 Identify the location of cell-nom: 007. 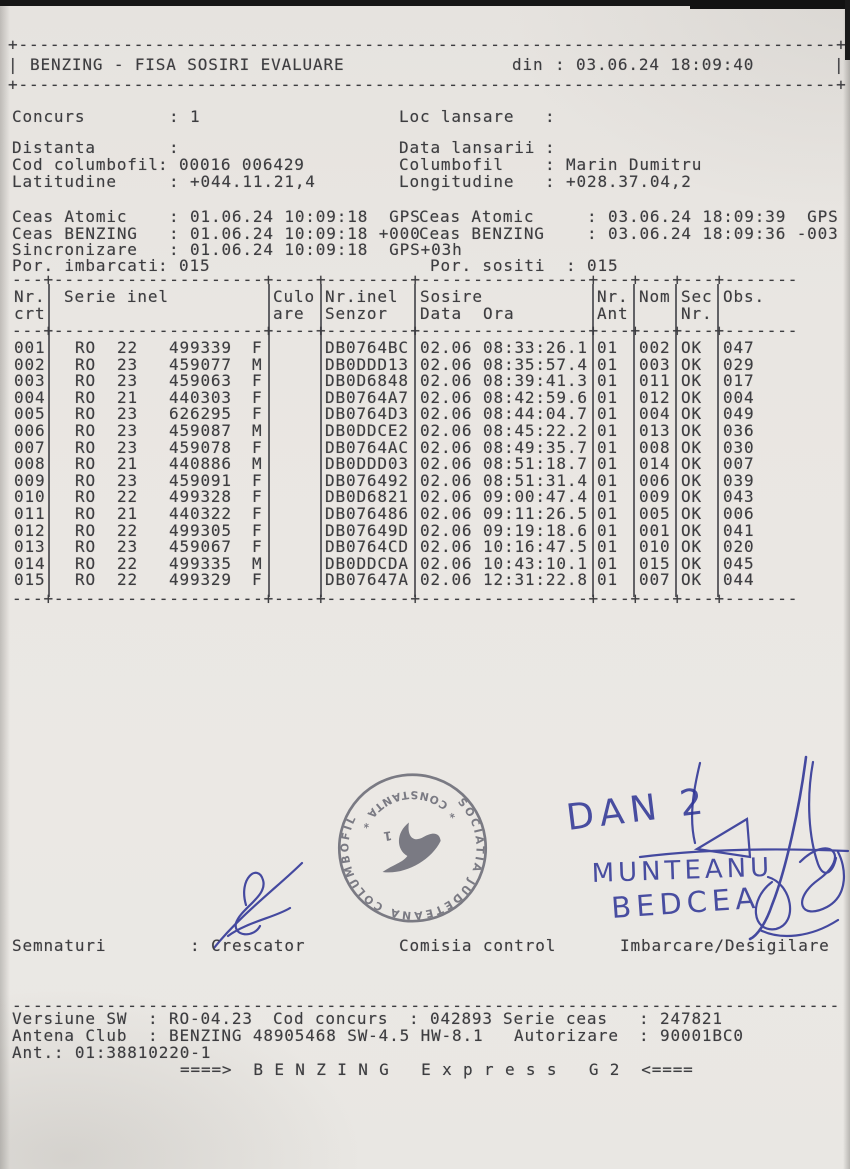
(655, 579).